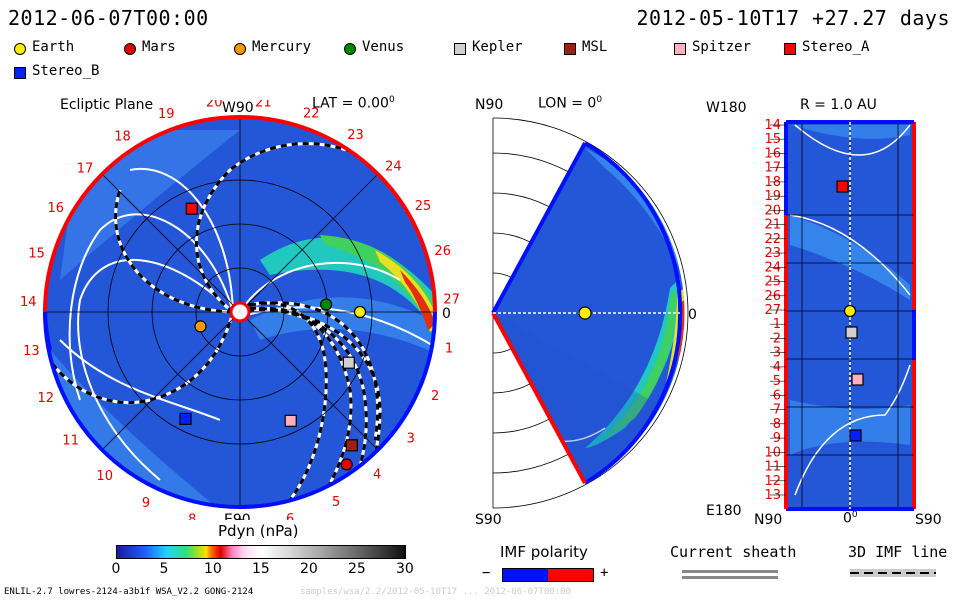  Describe the element at coordinates (350, 49) in the screenshot. I see `legend-swatch-venus` at that location.